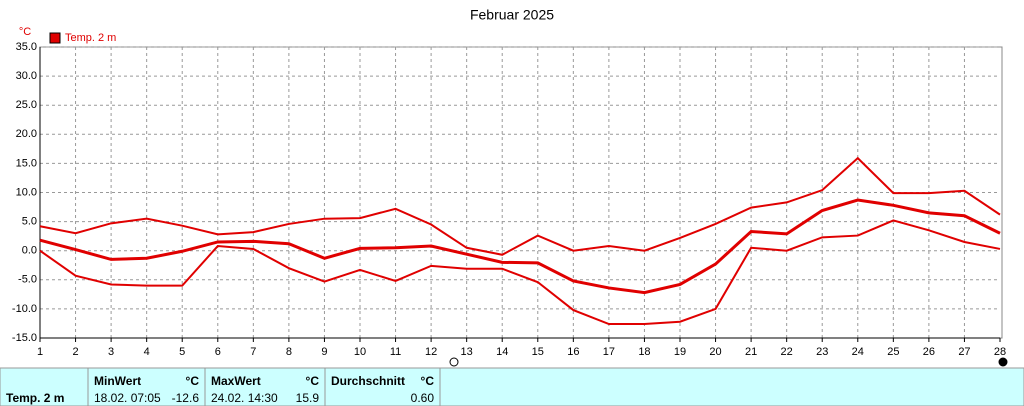 Image resolution: width=1024 pixels, height=406 pixels. What do you see at coordinates (644, 352) in the screenshot?
I see `x-tick-label: 18` at bounding box center [644, 352].